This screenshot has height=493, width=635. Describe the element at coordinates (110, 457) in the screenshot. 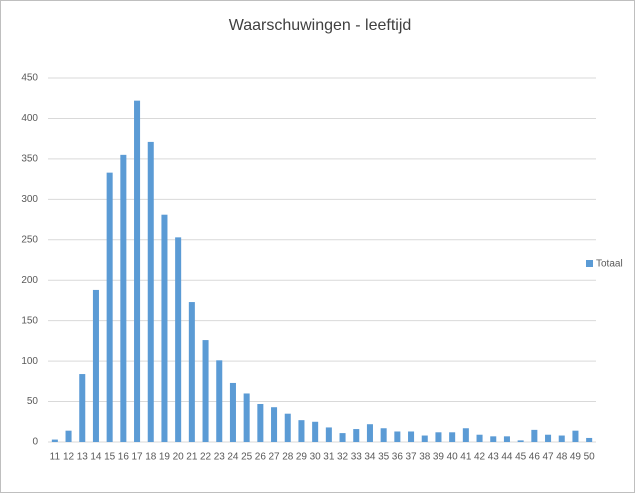

I see `x-tick-label: 15` at that location.